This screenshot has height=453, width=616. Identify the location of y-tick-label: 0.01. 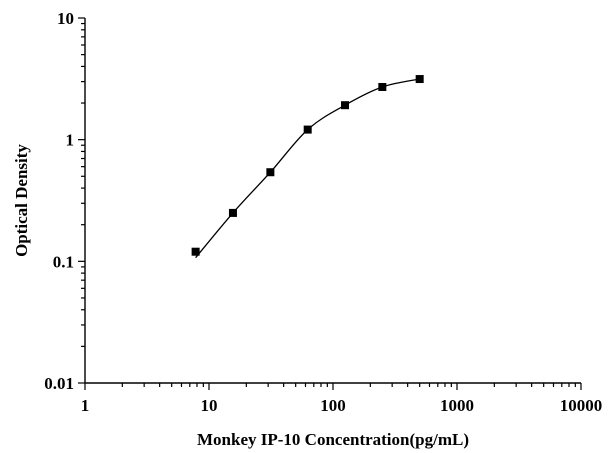
(59, 383).